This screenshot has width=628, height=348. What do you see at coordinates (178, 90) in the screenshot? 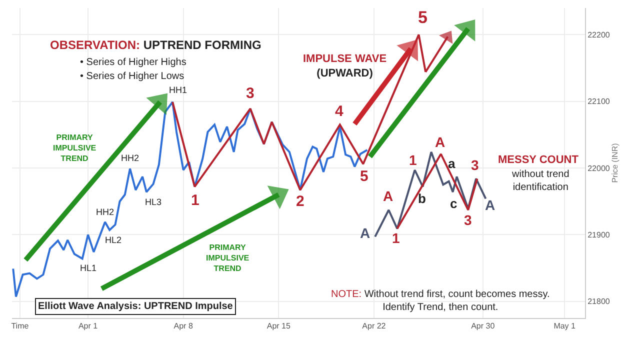
I see `annotation: HH1` at bounding box center [178, 90].